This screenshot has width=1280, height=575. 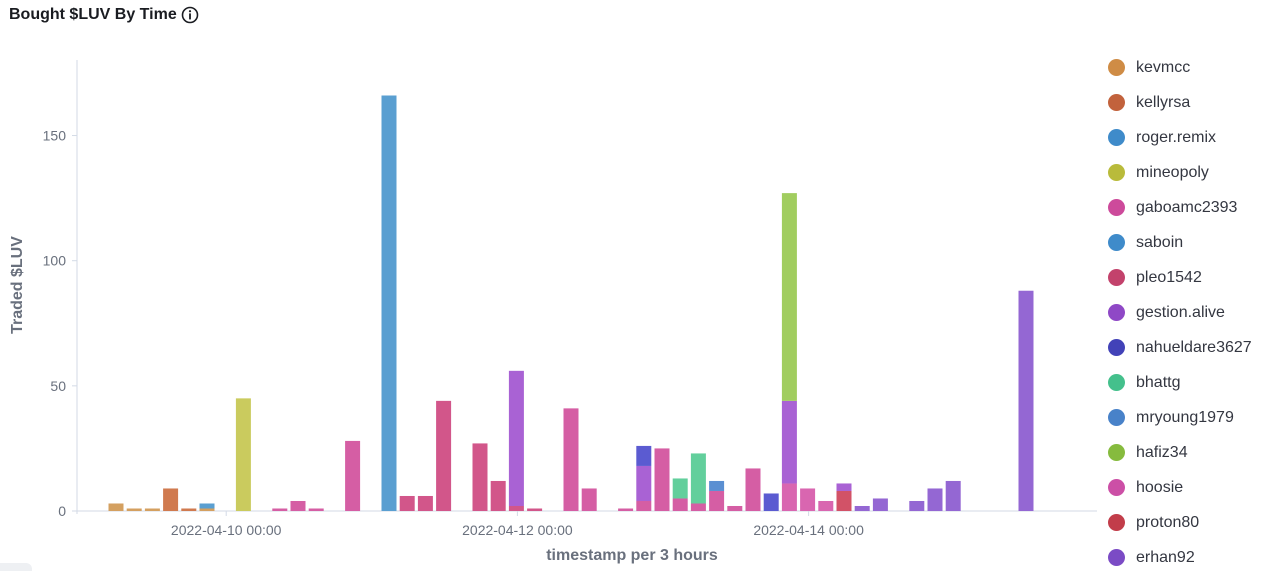 I want to click on legend-item-kellyrsa: kellyrsa, so click(x=1194, y=102).